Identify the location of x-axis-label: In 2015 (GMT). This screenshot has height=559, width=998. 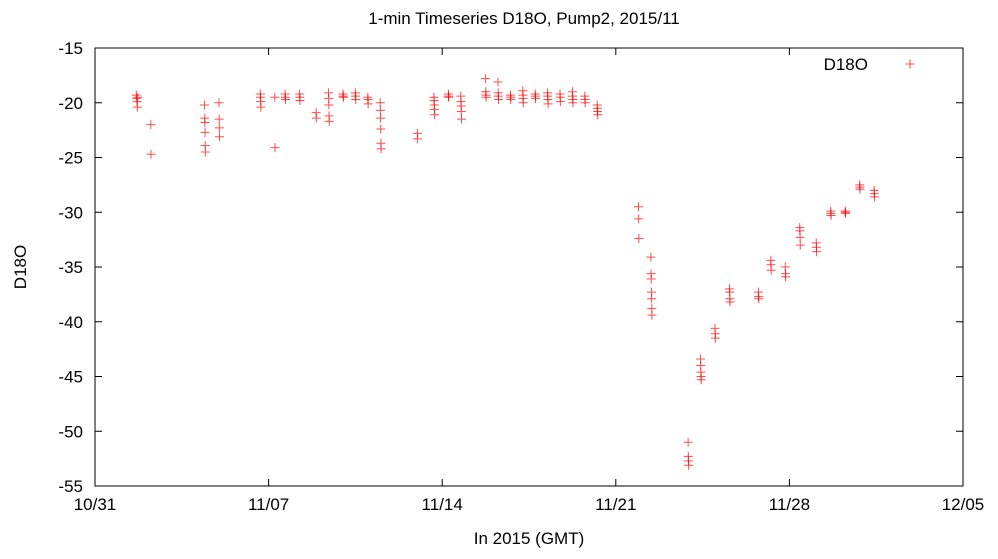
(529, 538).